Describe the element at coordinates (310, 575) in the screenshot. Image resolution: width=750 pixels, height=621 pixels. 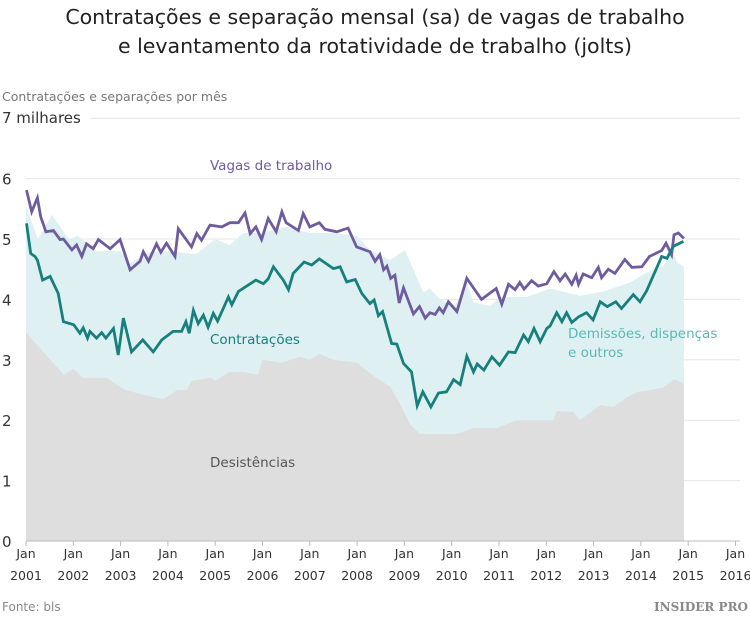
I see `x-tick-year: 2007` at that location.